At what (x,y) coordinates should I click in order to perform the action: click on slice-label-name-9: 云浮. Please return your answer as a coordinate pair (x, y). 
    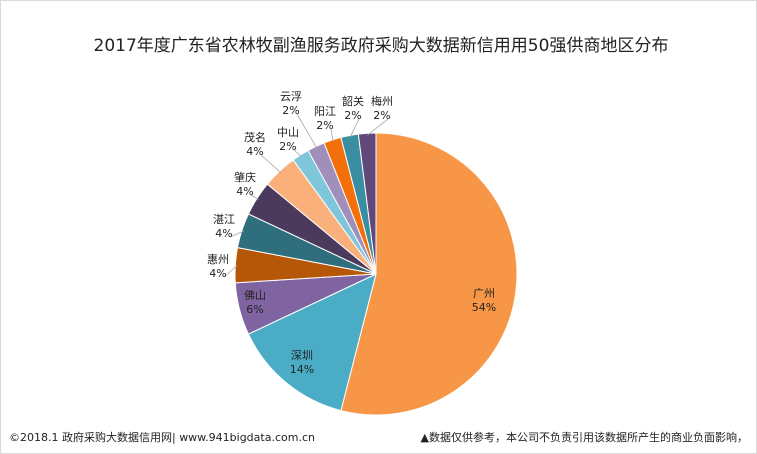
    Looking at the image, I should click on (291, 96).